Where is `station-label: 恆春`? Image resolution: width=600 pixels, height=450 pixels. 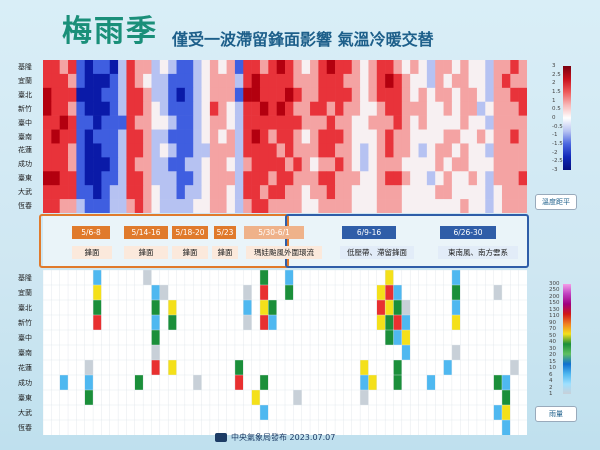
station-label: 恆春 is located at coordinates (25, 206).